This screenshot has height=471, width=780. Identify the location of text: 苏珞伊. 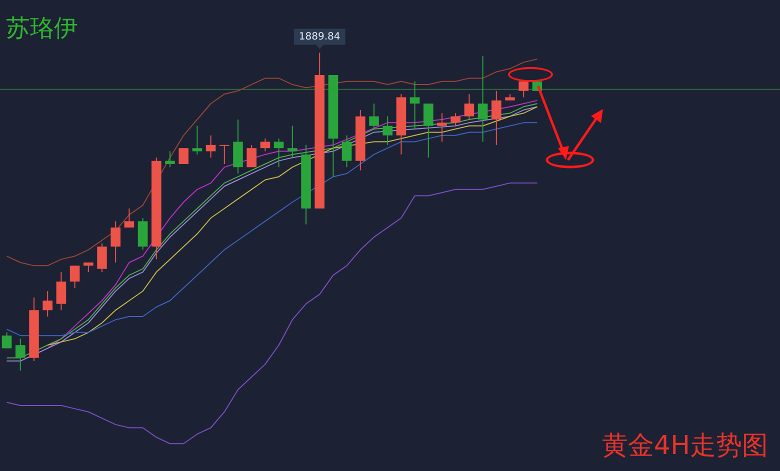
(42, 28).